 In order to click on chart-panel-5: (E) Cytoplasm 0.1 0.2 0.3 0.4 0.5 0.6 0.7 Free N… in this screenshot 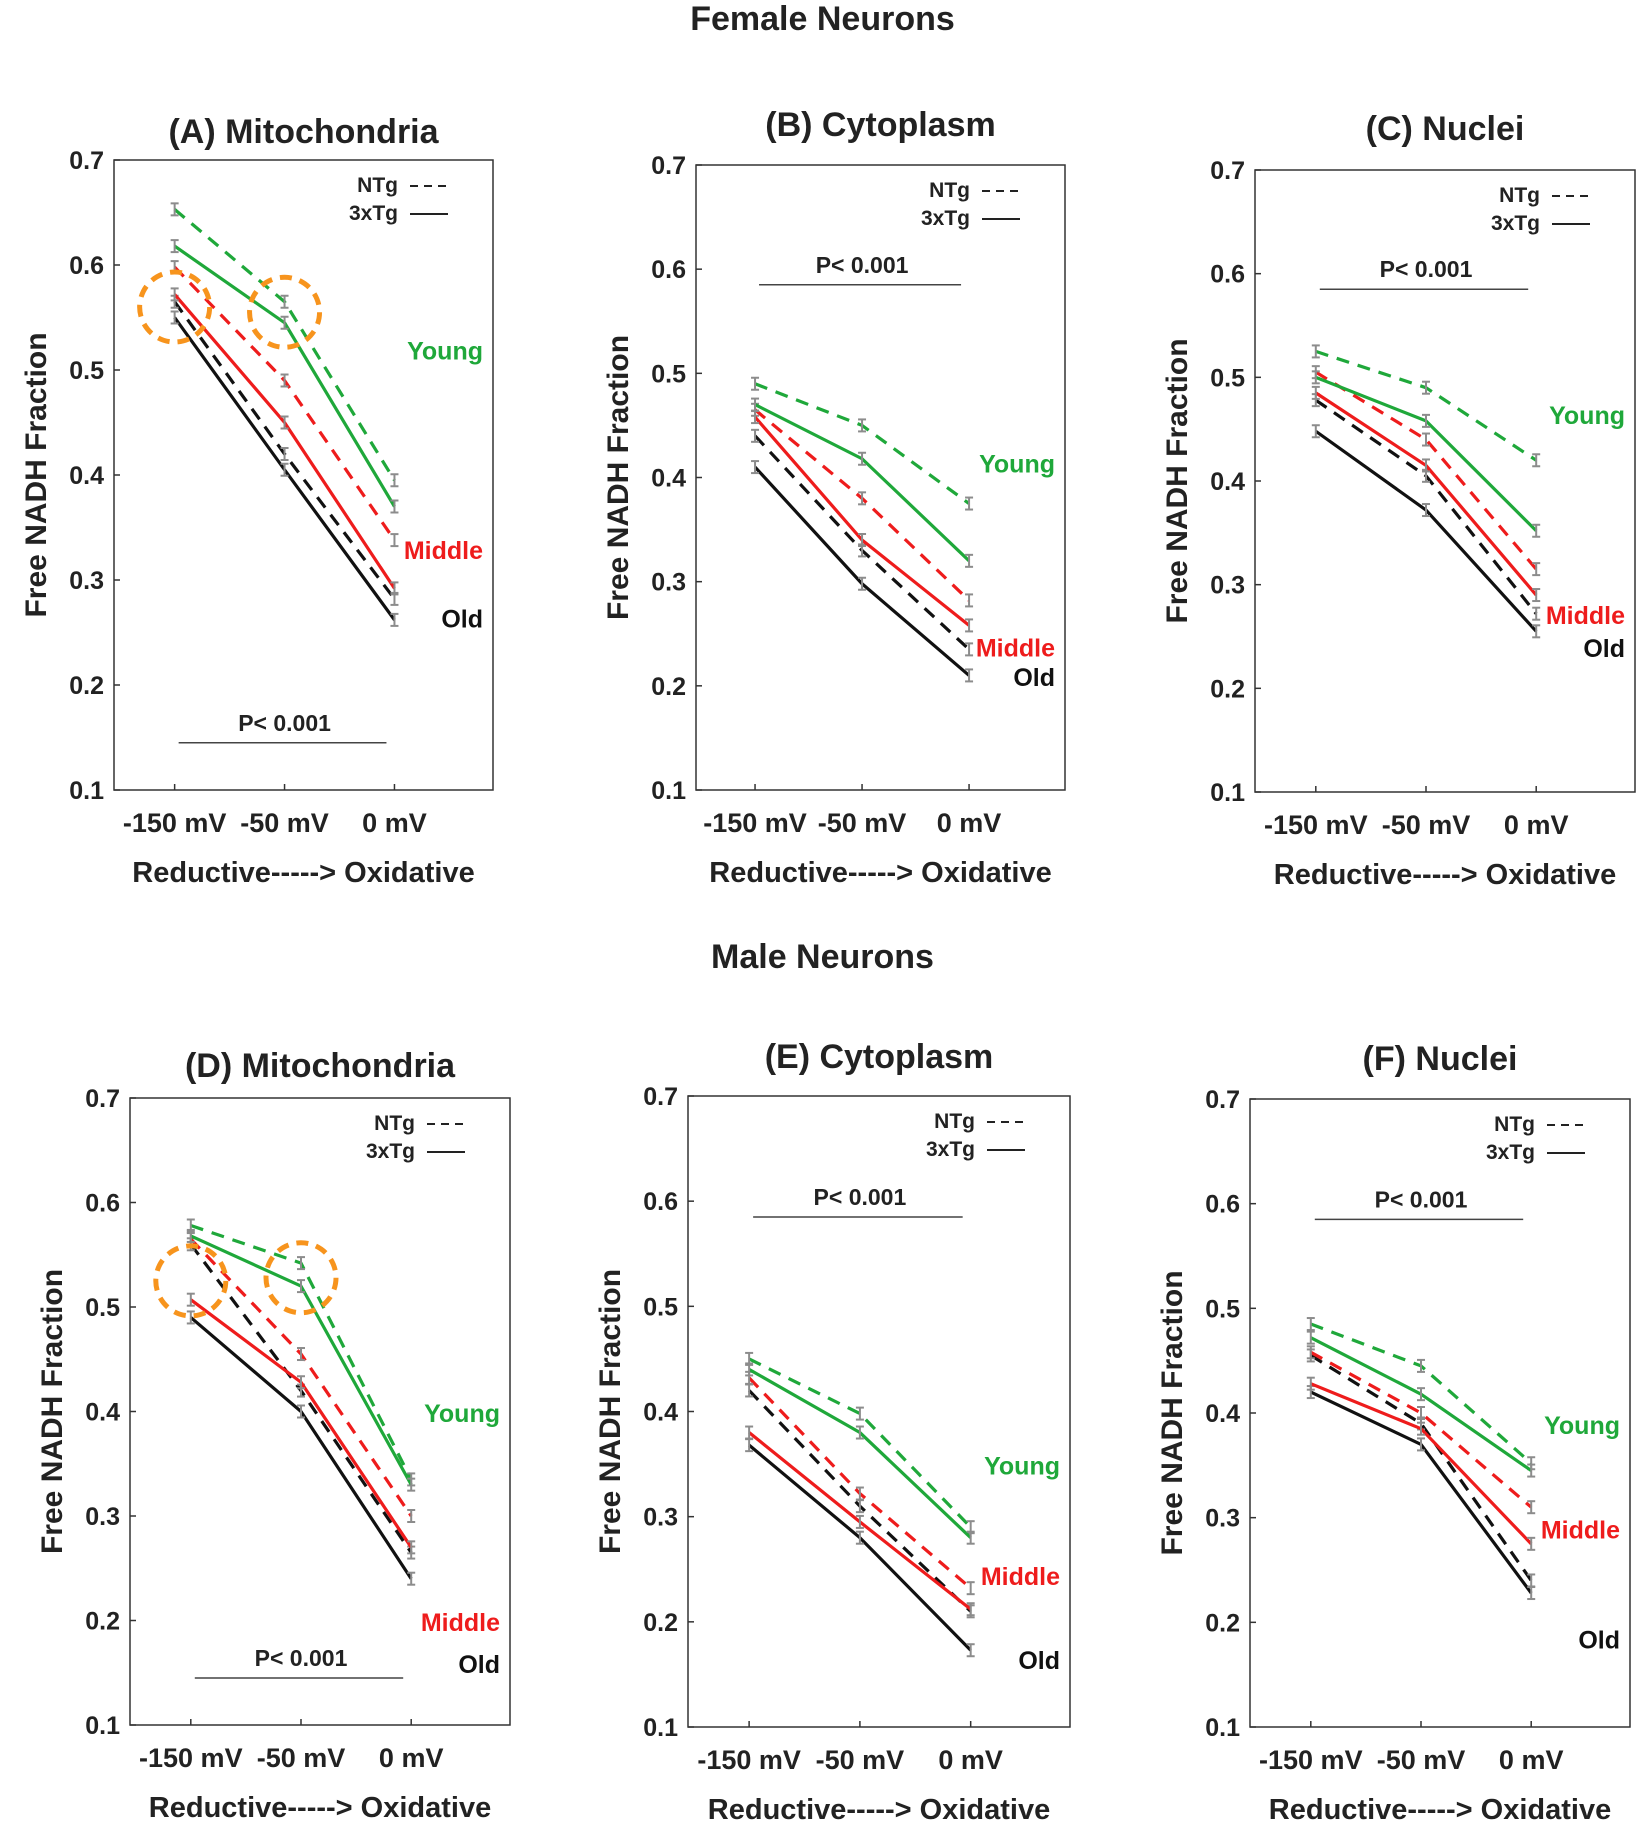, I will do `click(832, 1432)`.